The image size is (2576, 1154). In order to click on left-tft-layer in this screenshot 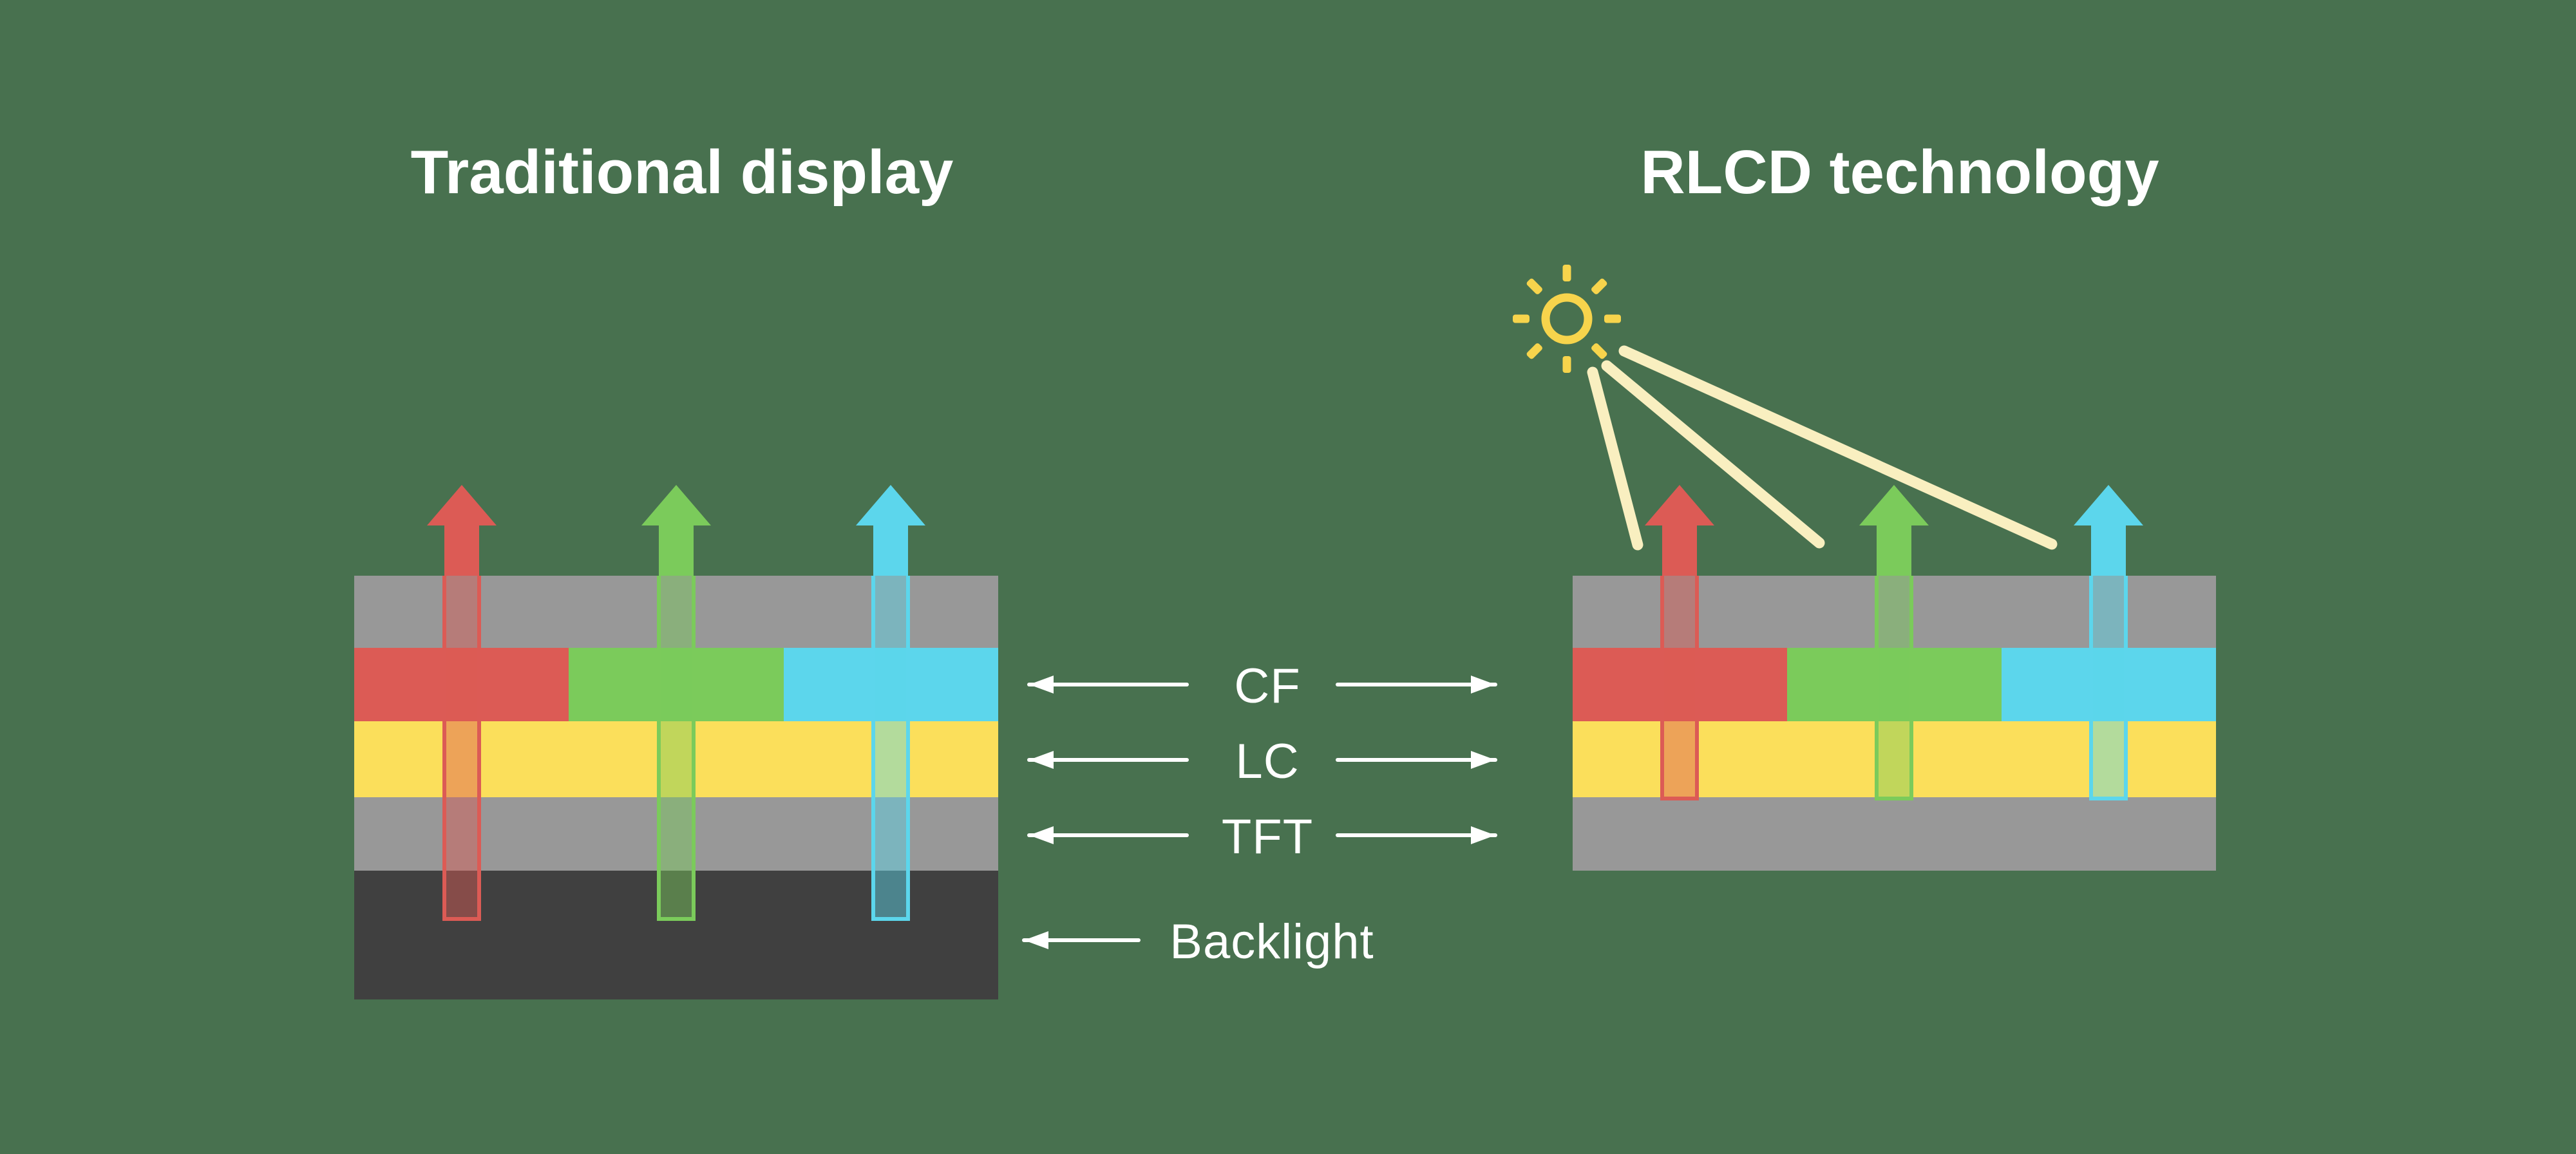, I will do `click(676, 834)`.